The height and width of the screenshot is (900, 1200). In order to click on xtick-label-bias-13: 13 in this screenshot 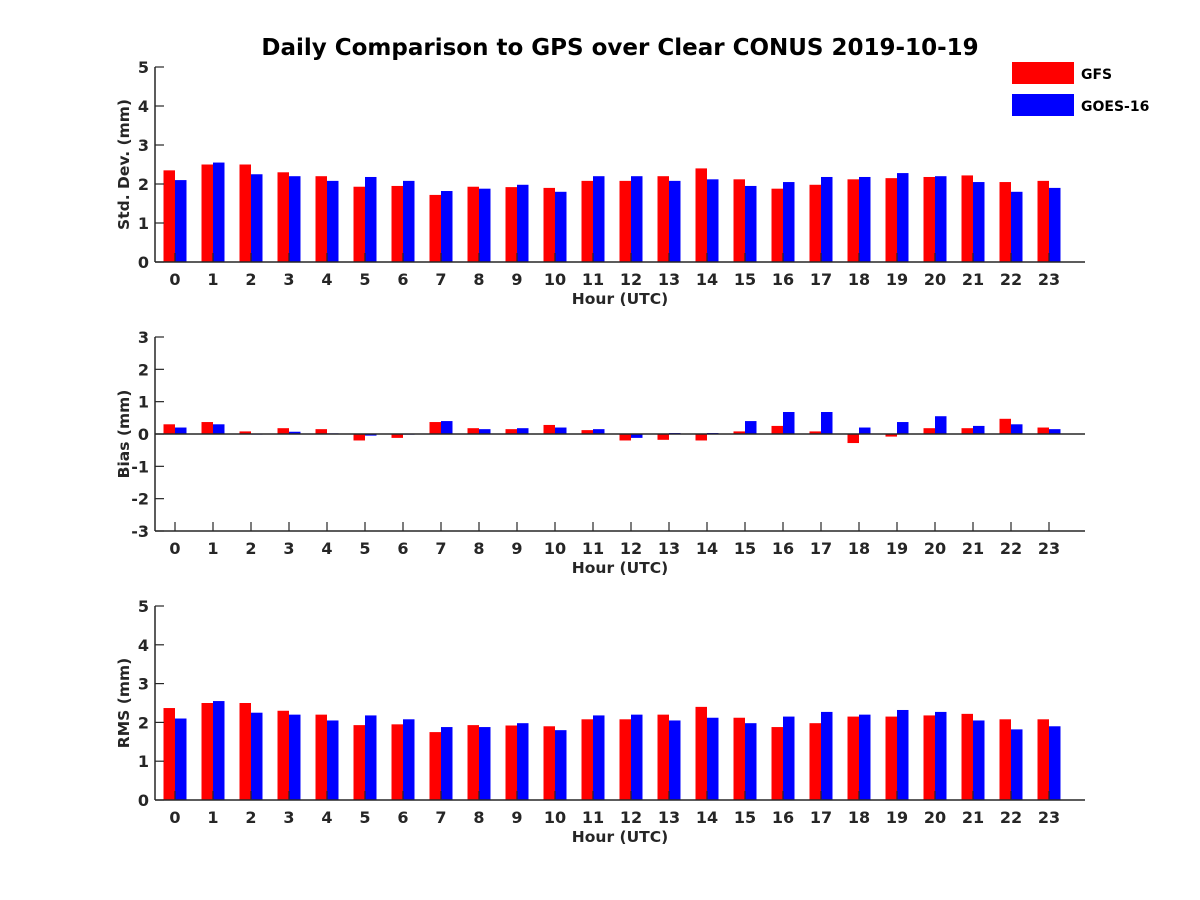, I will do `click(669, 548)`.